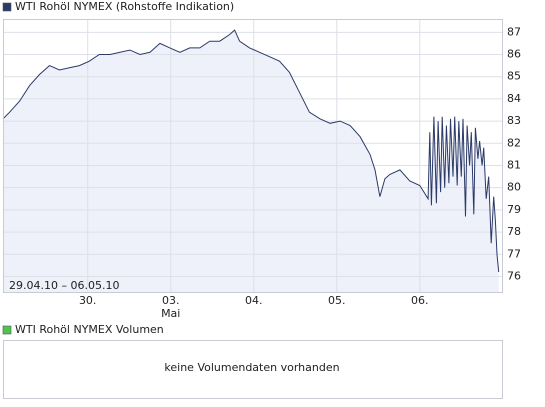  Describe the element at coordinates (514, 187) in the screenshot. I see `y-tick-label: 80` at that location.